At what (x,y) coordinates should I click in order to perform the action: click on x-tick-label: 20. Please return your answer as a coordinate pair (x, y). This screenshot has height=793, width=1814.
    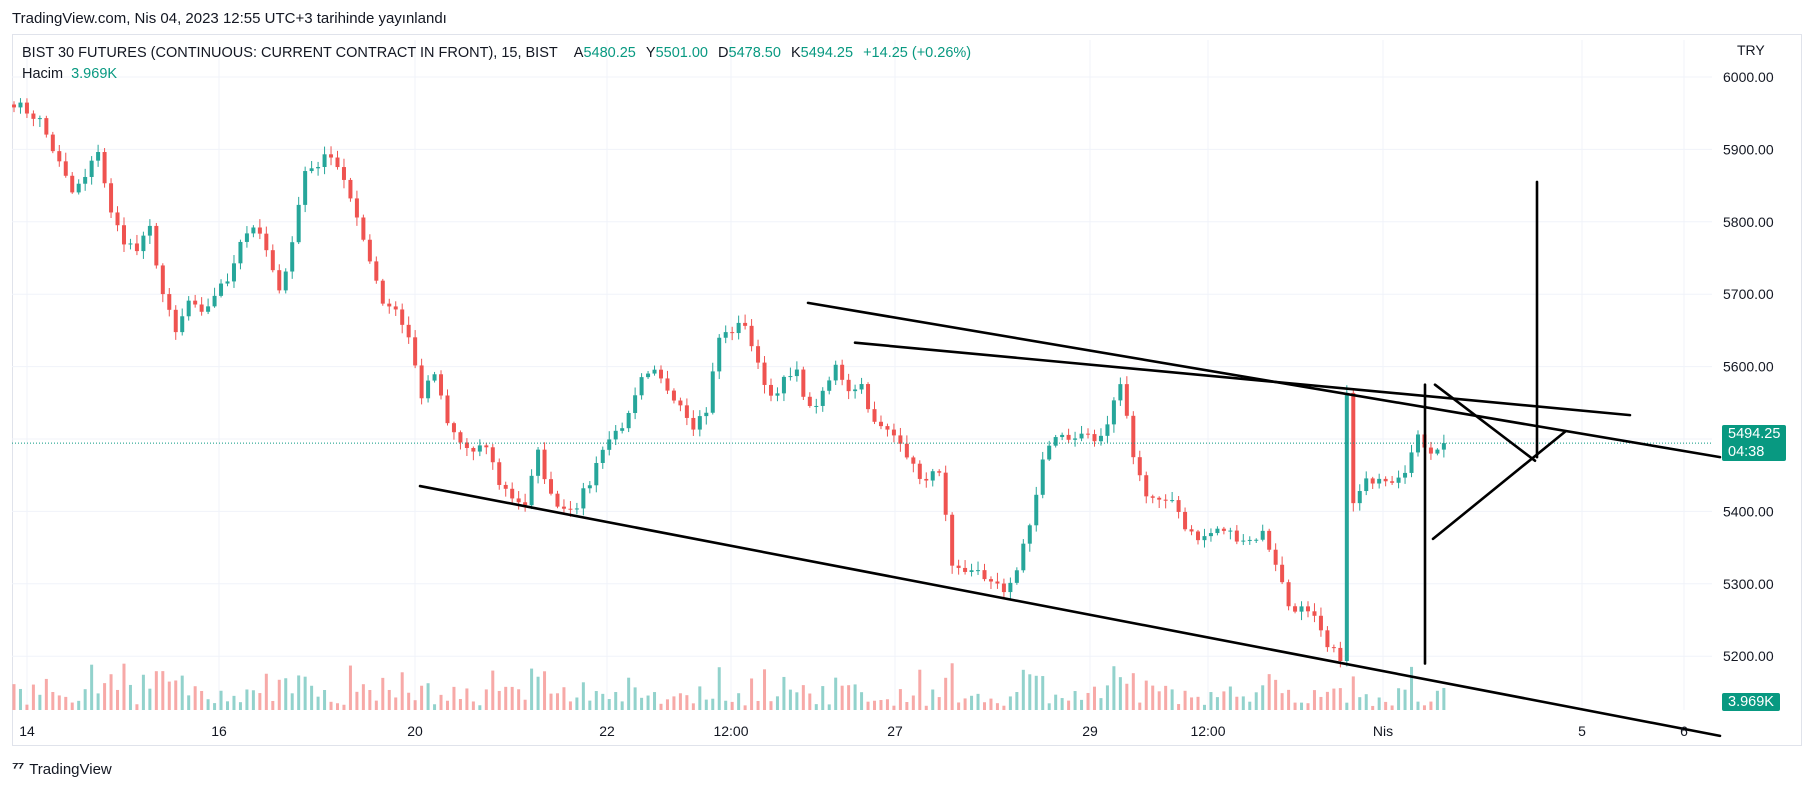
    Looking at the image, I should click on (415, 731).